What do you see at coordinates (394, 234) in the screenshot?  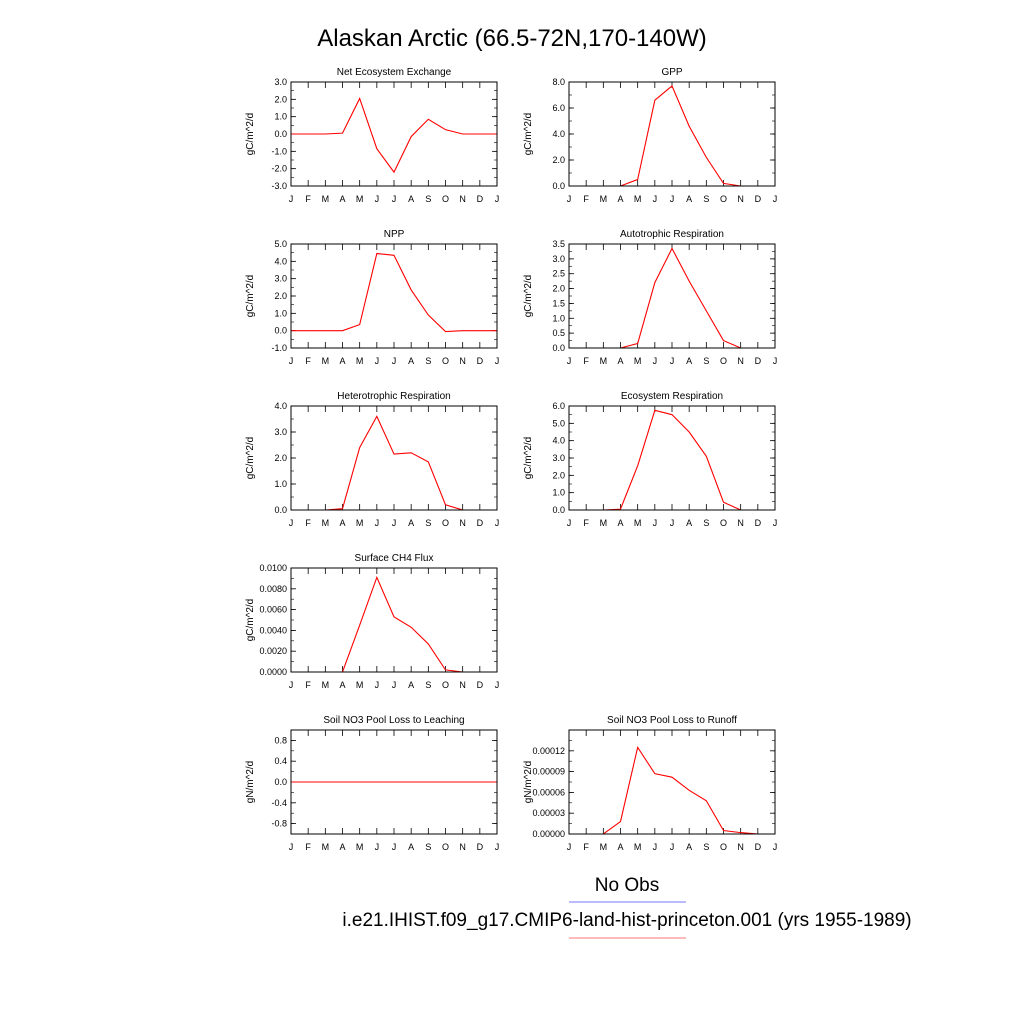 I see `panel-title: NPP` at bounding box center [394, 234].